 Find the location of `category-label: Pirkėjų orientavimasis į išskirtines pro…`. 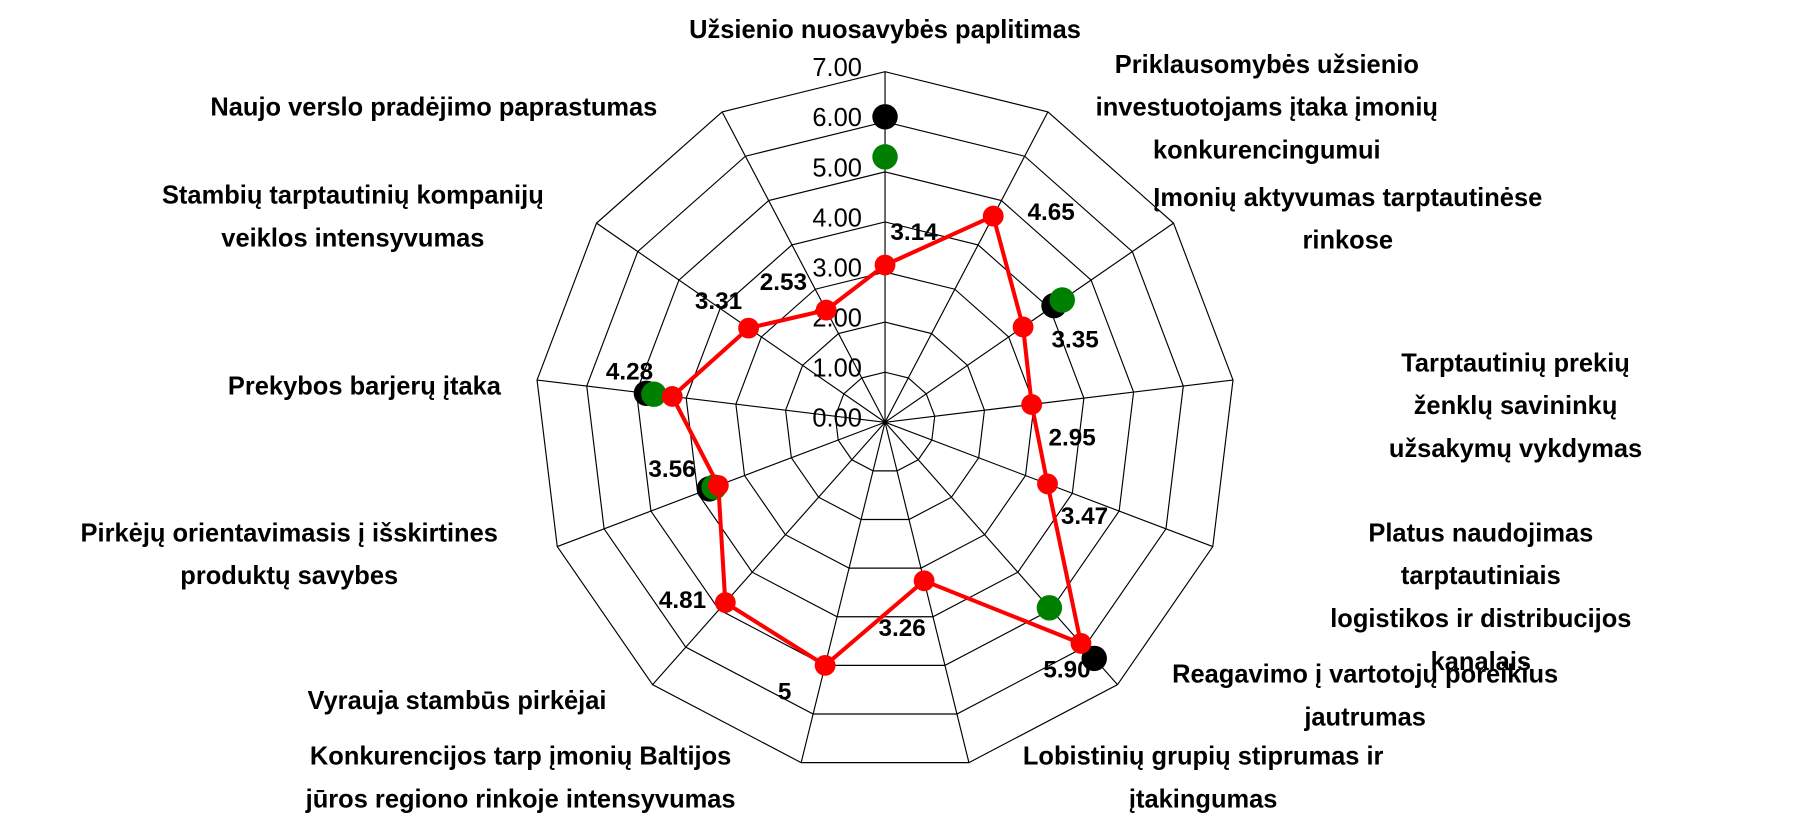

category-label: Pirkėjų orientavimasis į išskirtines pro… is located at coordinates (289, 554).